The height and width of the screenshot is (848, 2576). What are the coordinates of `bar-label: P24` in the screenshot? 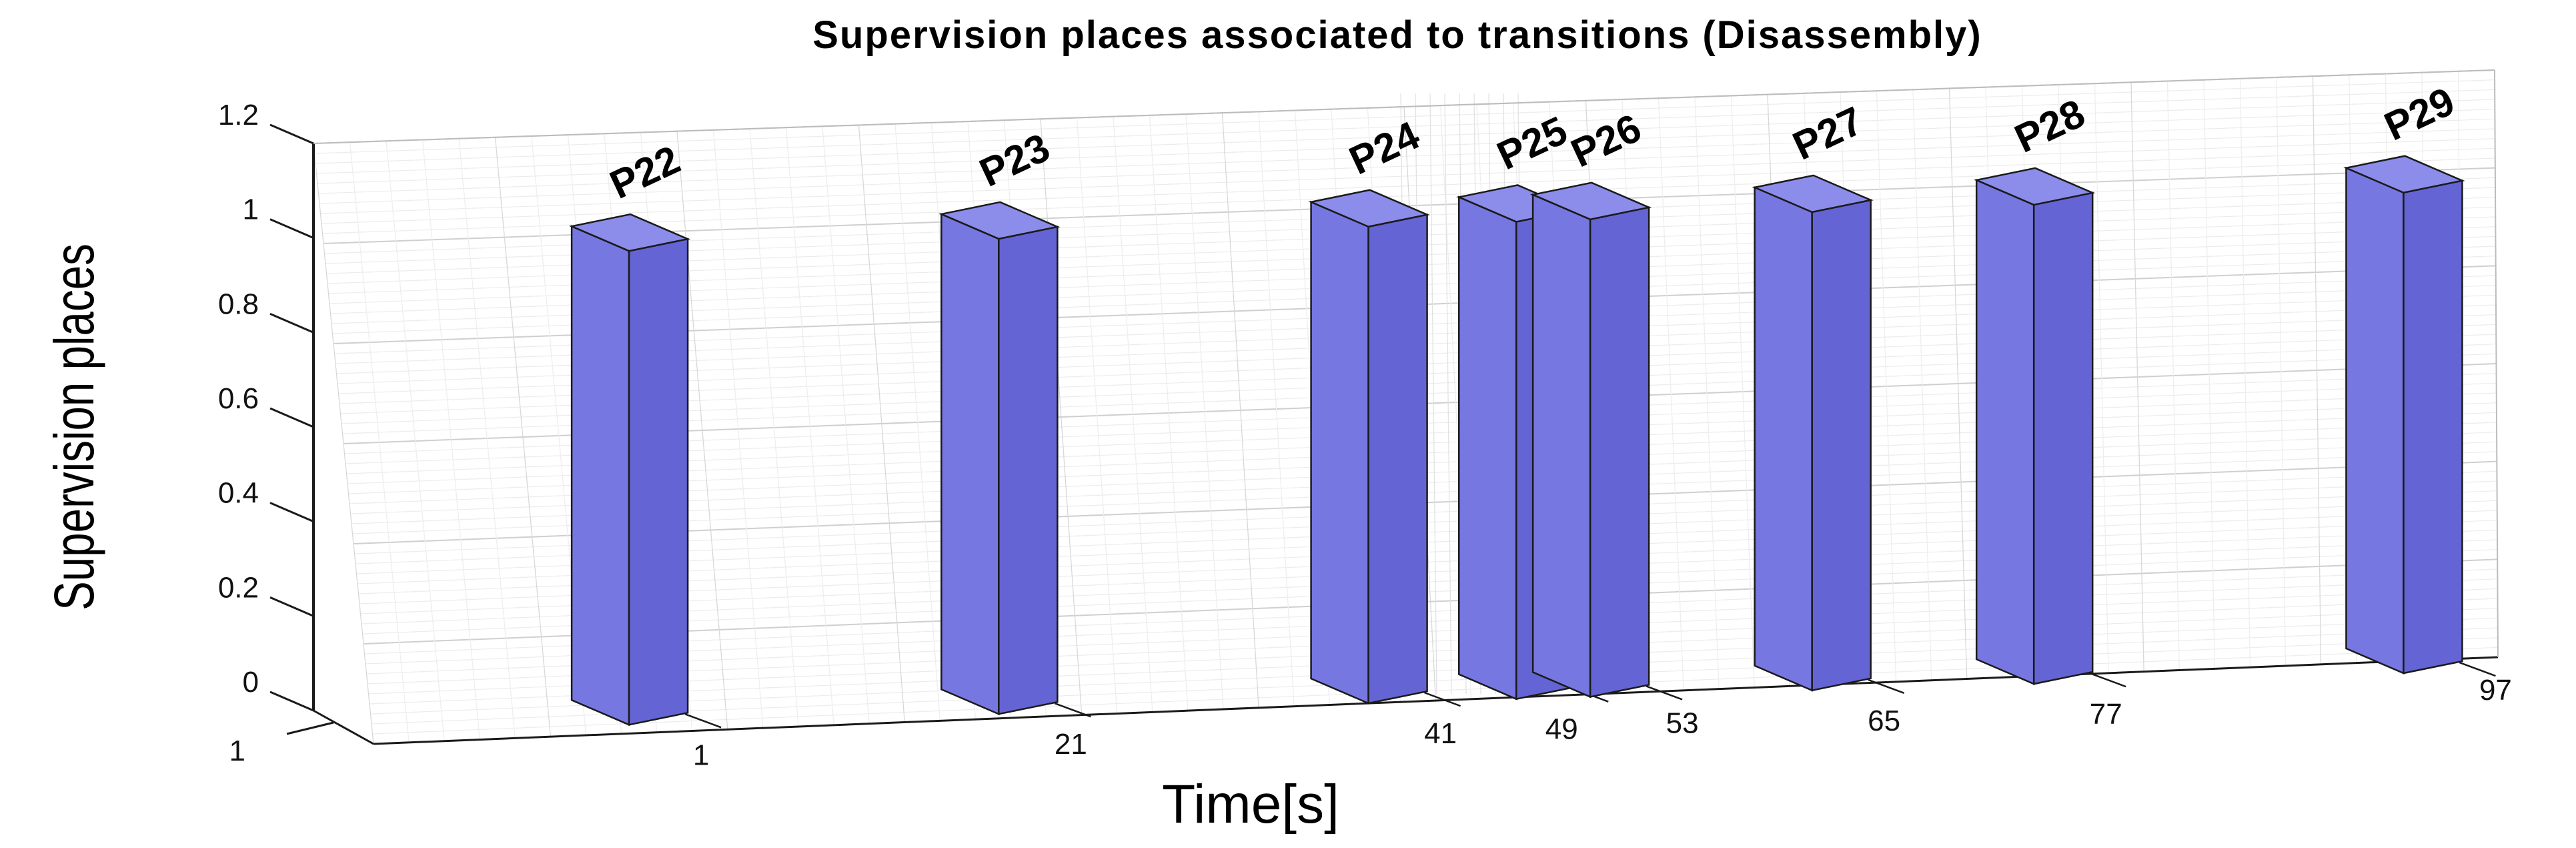 It's located at (1385, 147).